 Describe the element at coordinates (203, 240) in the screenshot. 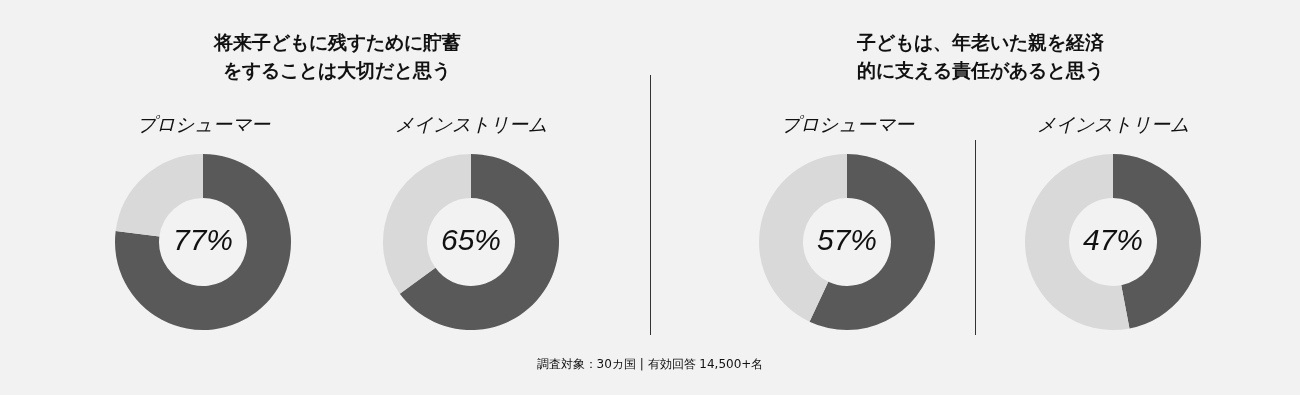

I see `data-label: 77%` at that location.